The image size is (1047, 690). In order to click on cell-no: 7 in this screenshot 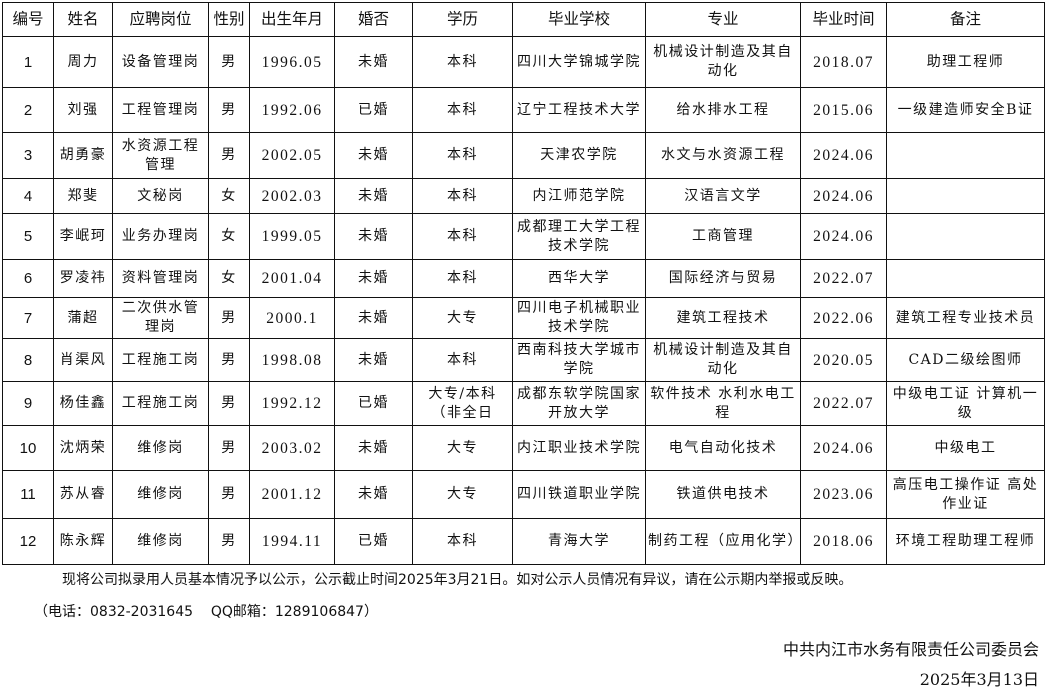, I will do `click(28, 318)`.